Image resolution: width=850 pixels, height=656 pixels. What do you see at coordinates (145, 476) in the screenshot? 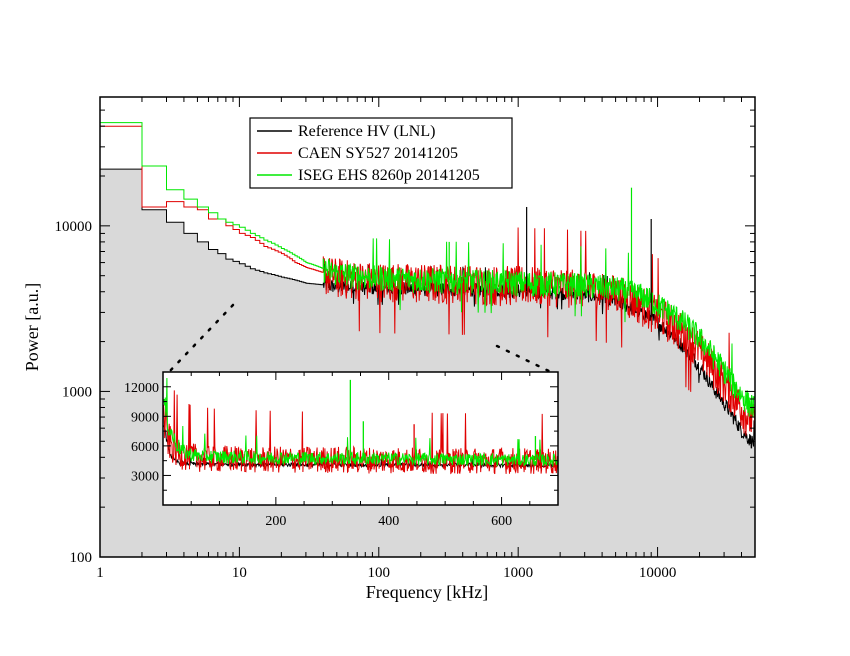
I see `inset-y-tick-label: 3000` at bounding box center [145, 476].